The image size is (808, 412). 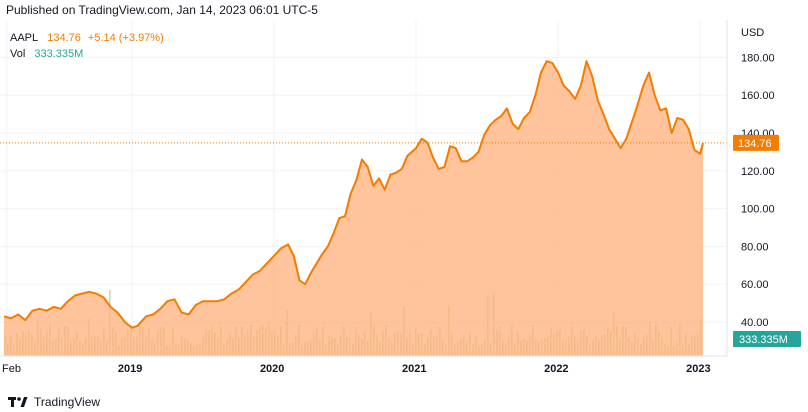 I want to click on y-tick-label: 100.00, so click(x=758, y=210).